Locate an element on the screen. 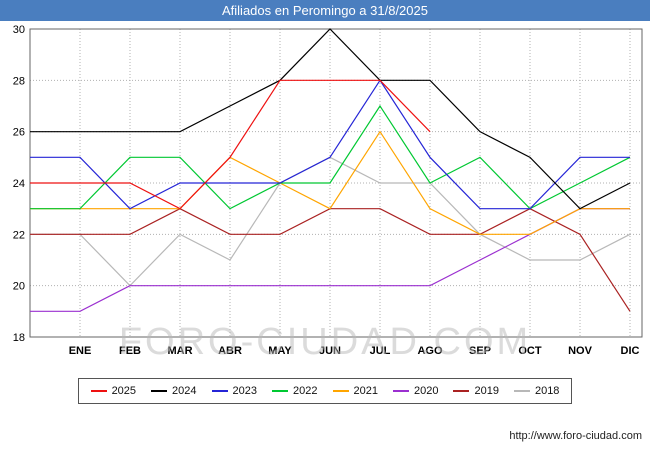  legend-swatch-2020 is located at coordinates (400, 391).